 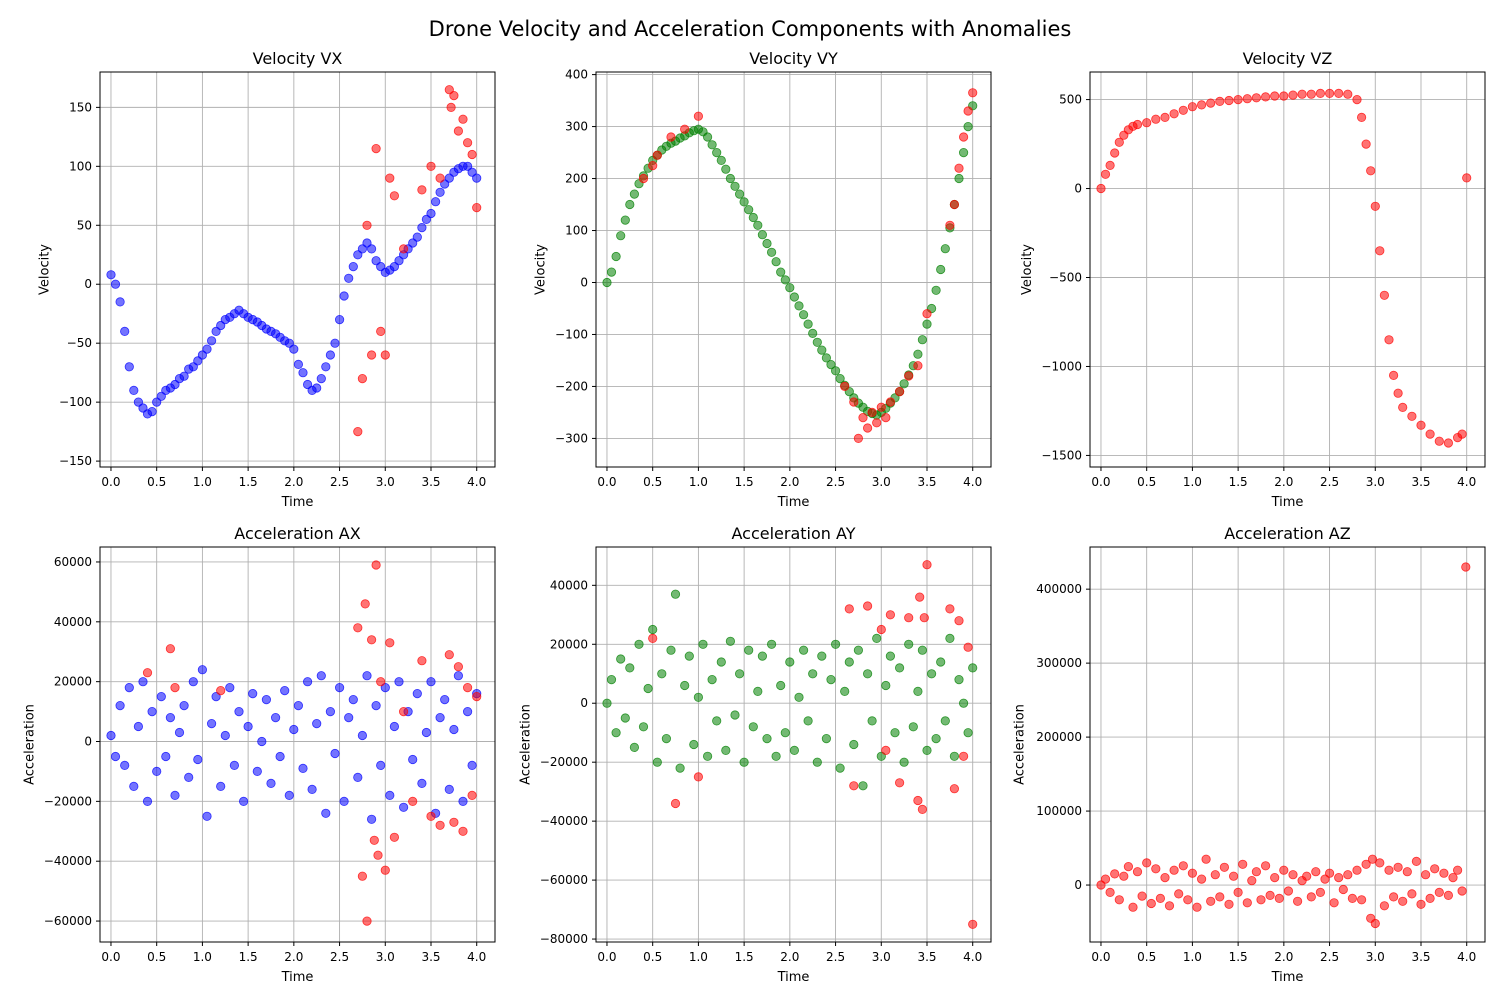 What do you see at coordinates (73, 622) in the screenshot?
I see `y-tick-label: 40000` at bounding box center [73, 622].